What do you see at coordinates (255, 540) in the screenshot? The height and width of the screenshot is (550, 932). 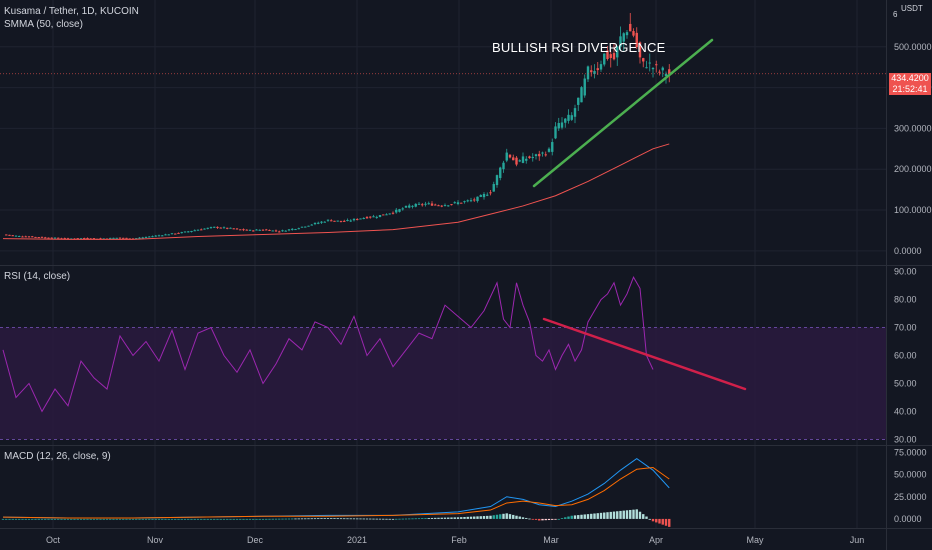 I see `x-tick-label: Dec` at bounding box center [255, 540].